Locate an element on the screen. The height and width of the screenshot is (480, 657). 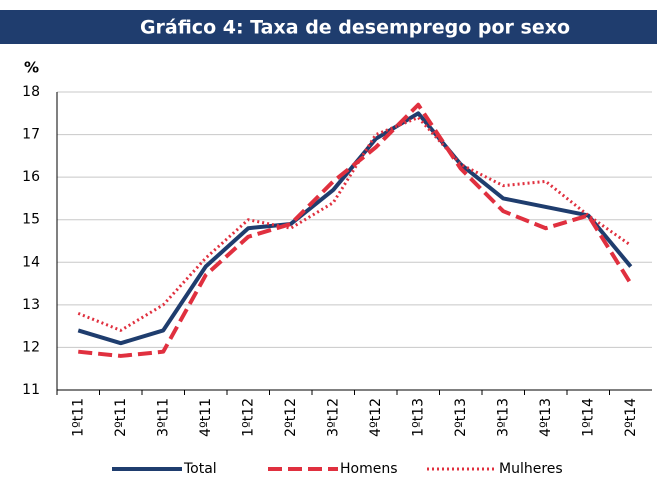
x-tick-label: 4ºt12 is located at coordinates (376, 417).